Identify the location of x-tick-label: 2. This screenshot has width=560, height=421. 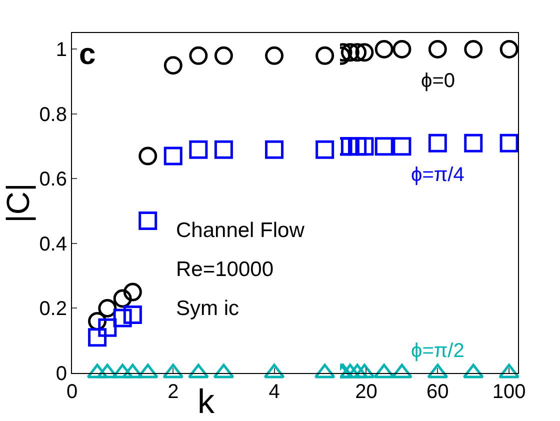
(173, 392).